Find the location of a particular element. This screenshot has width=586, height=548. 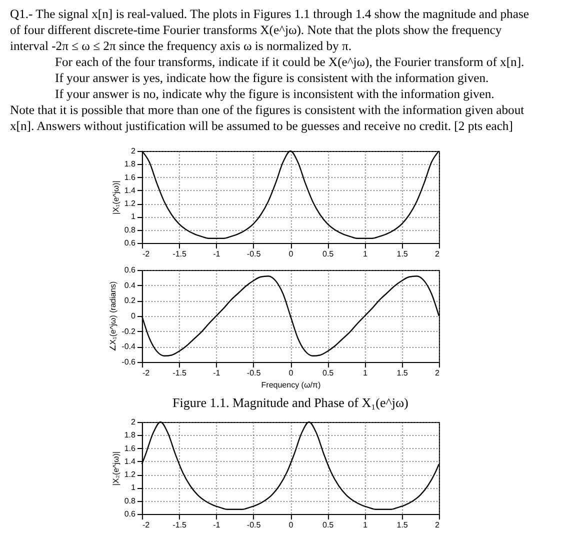

y-tick-label: -0.2 is located at coordinates (129, 331).